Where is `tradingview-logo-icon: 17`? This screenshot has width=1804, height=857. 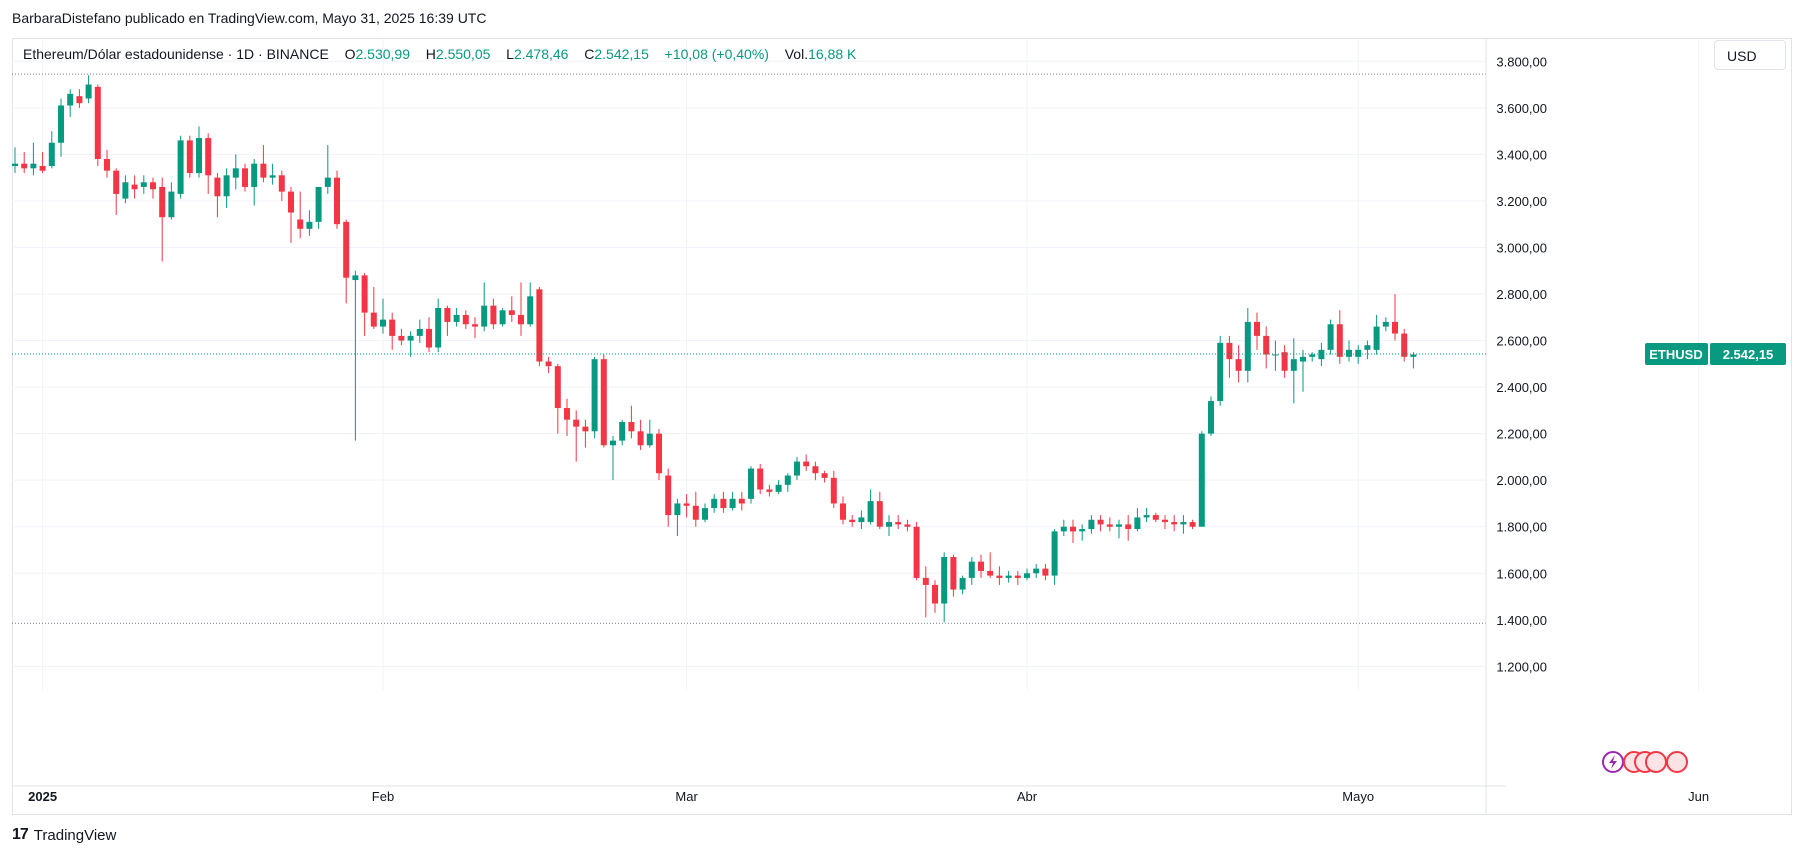
tradingview-logo-icon: 17 is located at coordinates (20, 834).